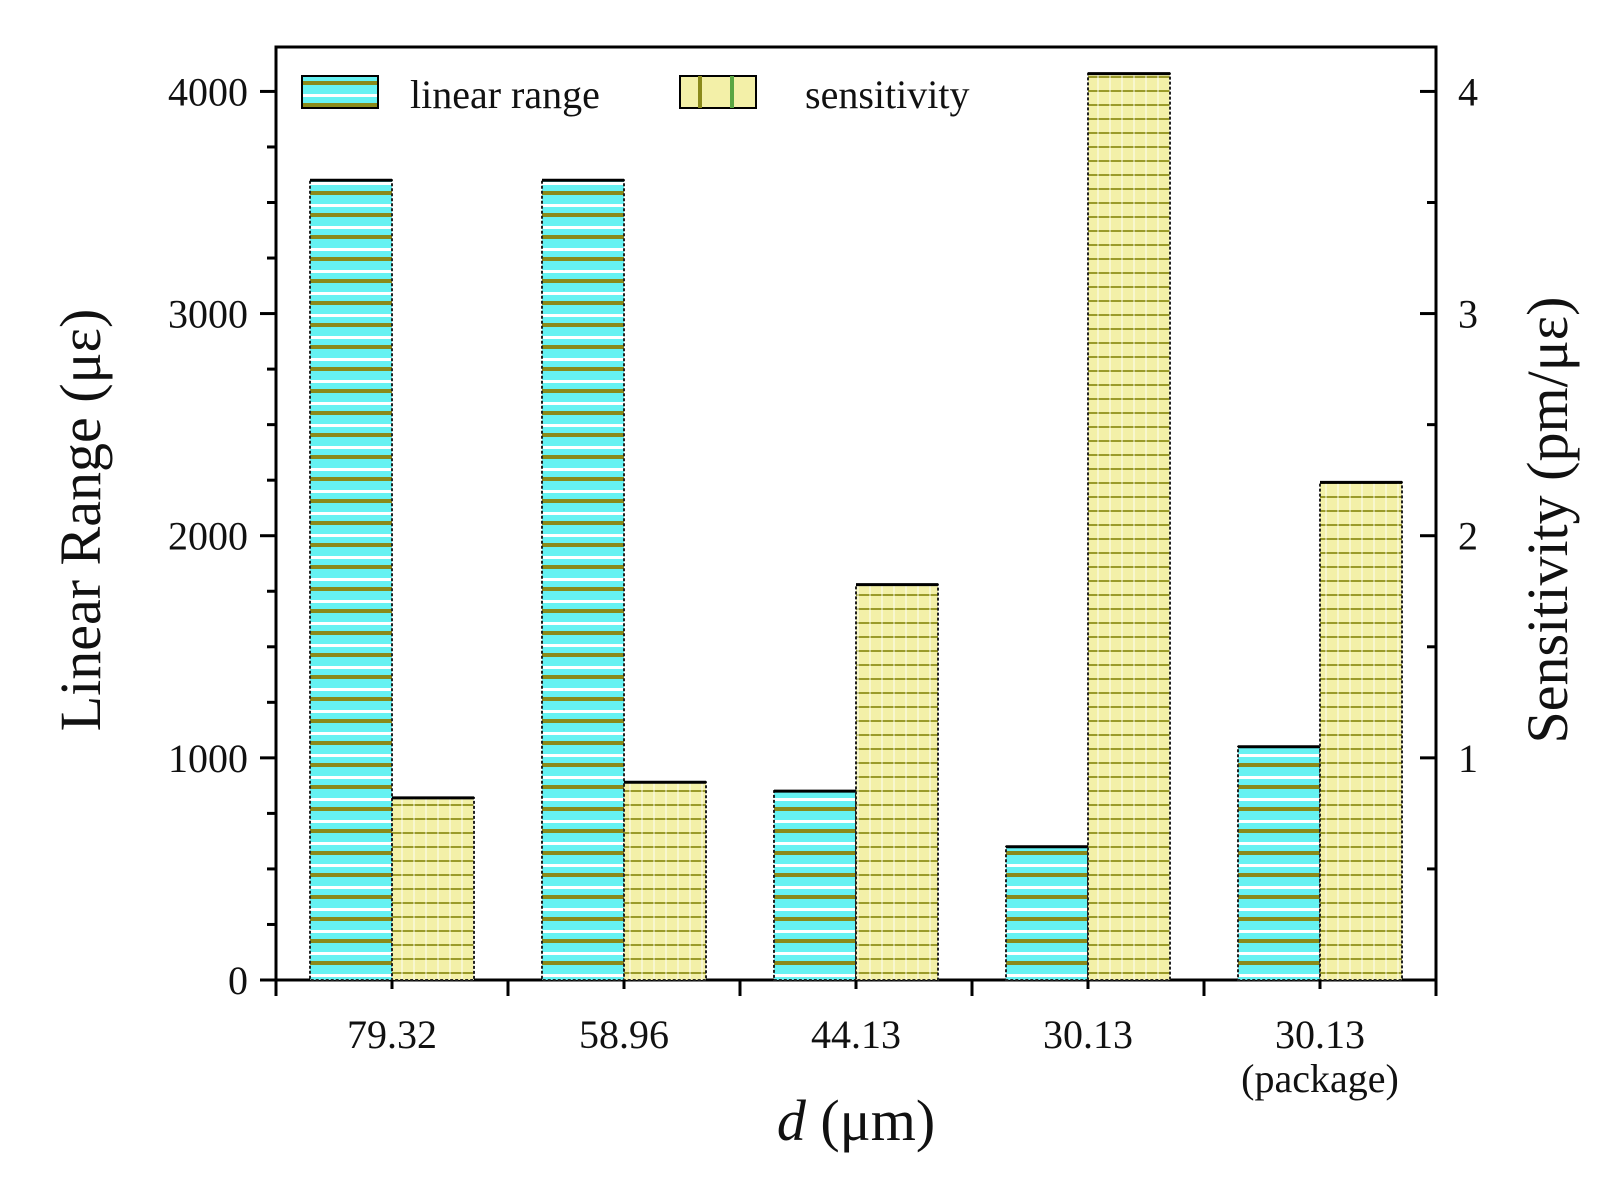  Describe the element at coordinates (1449, 470) in the screenshot. I see `right-y-axis-ticks: 1 2 3 4` at that location.